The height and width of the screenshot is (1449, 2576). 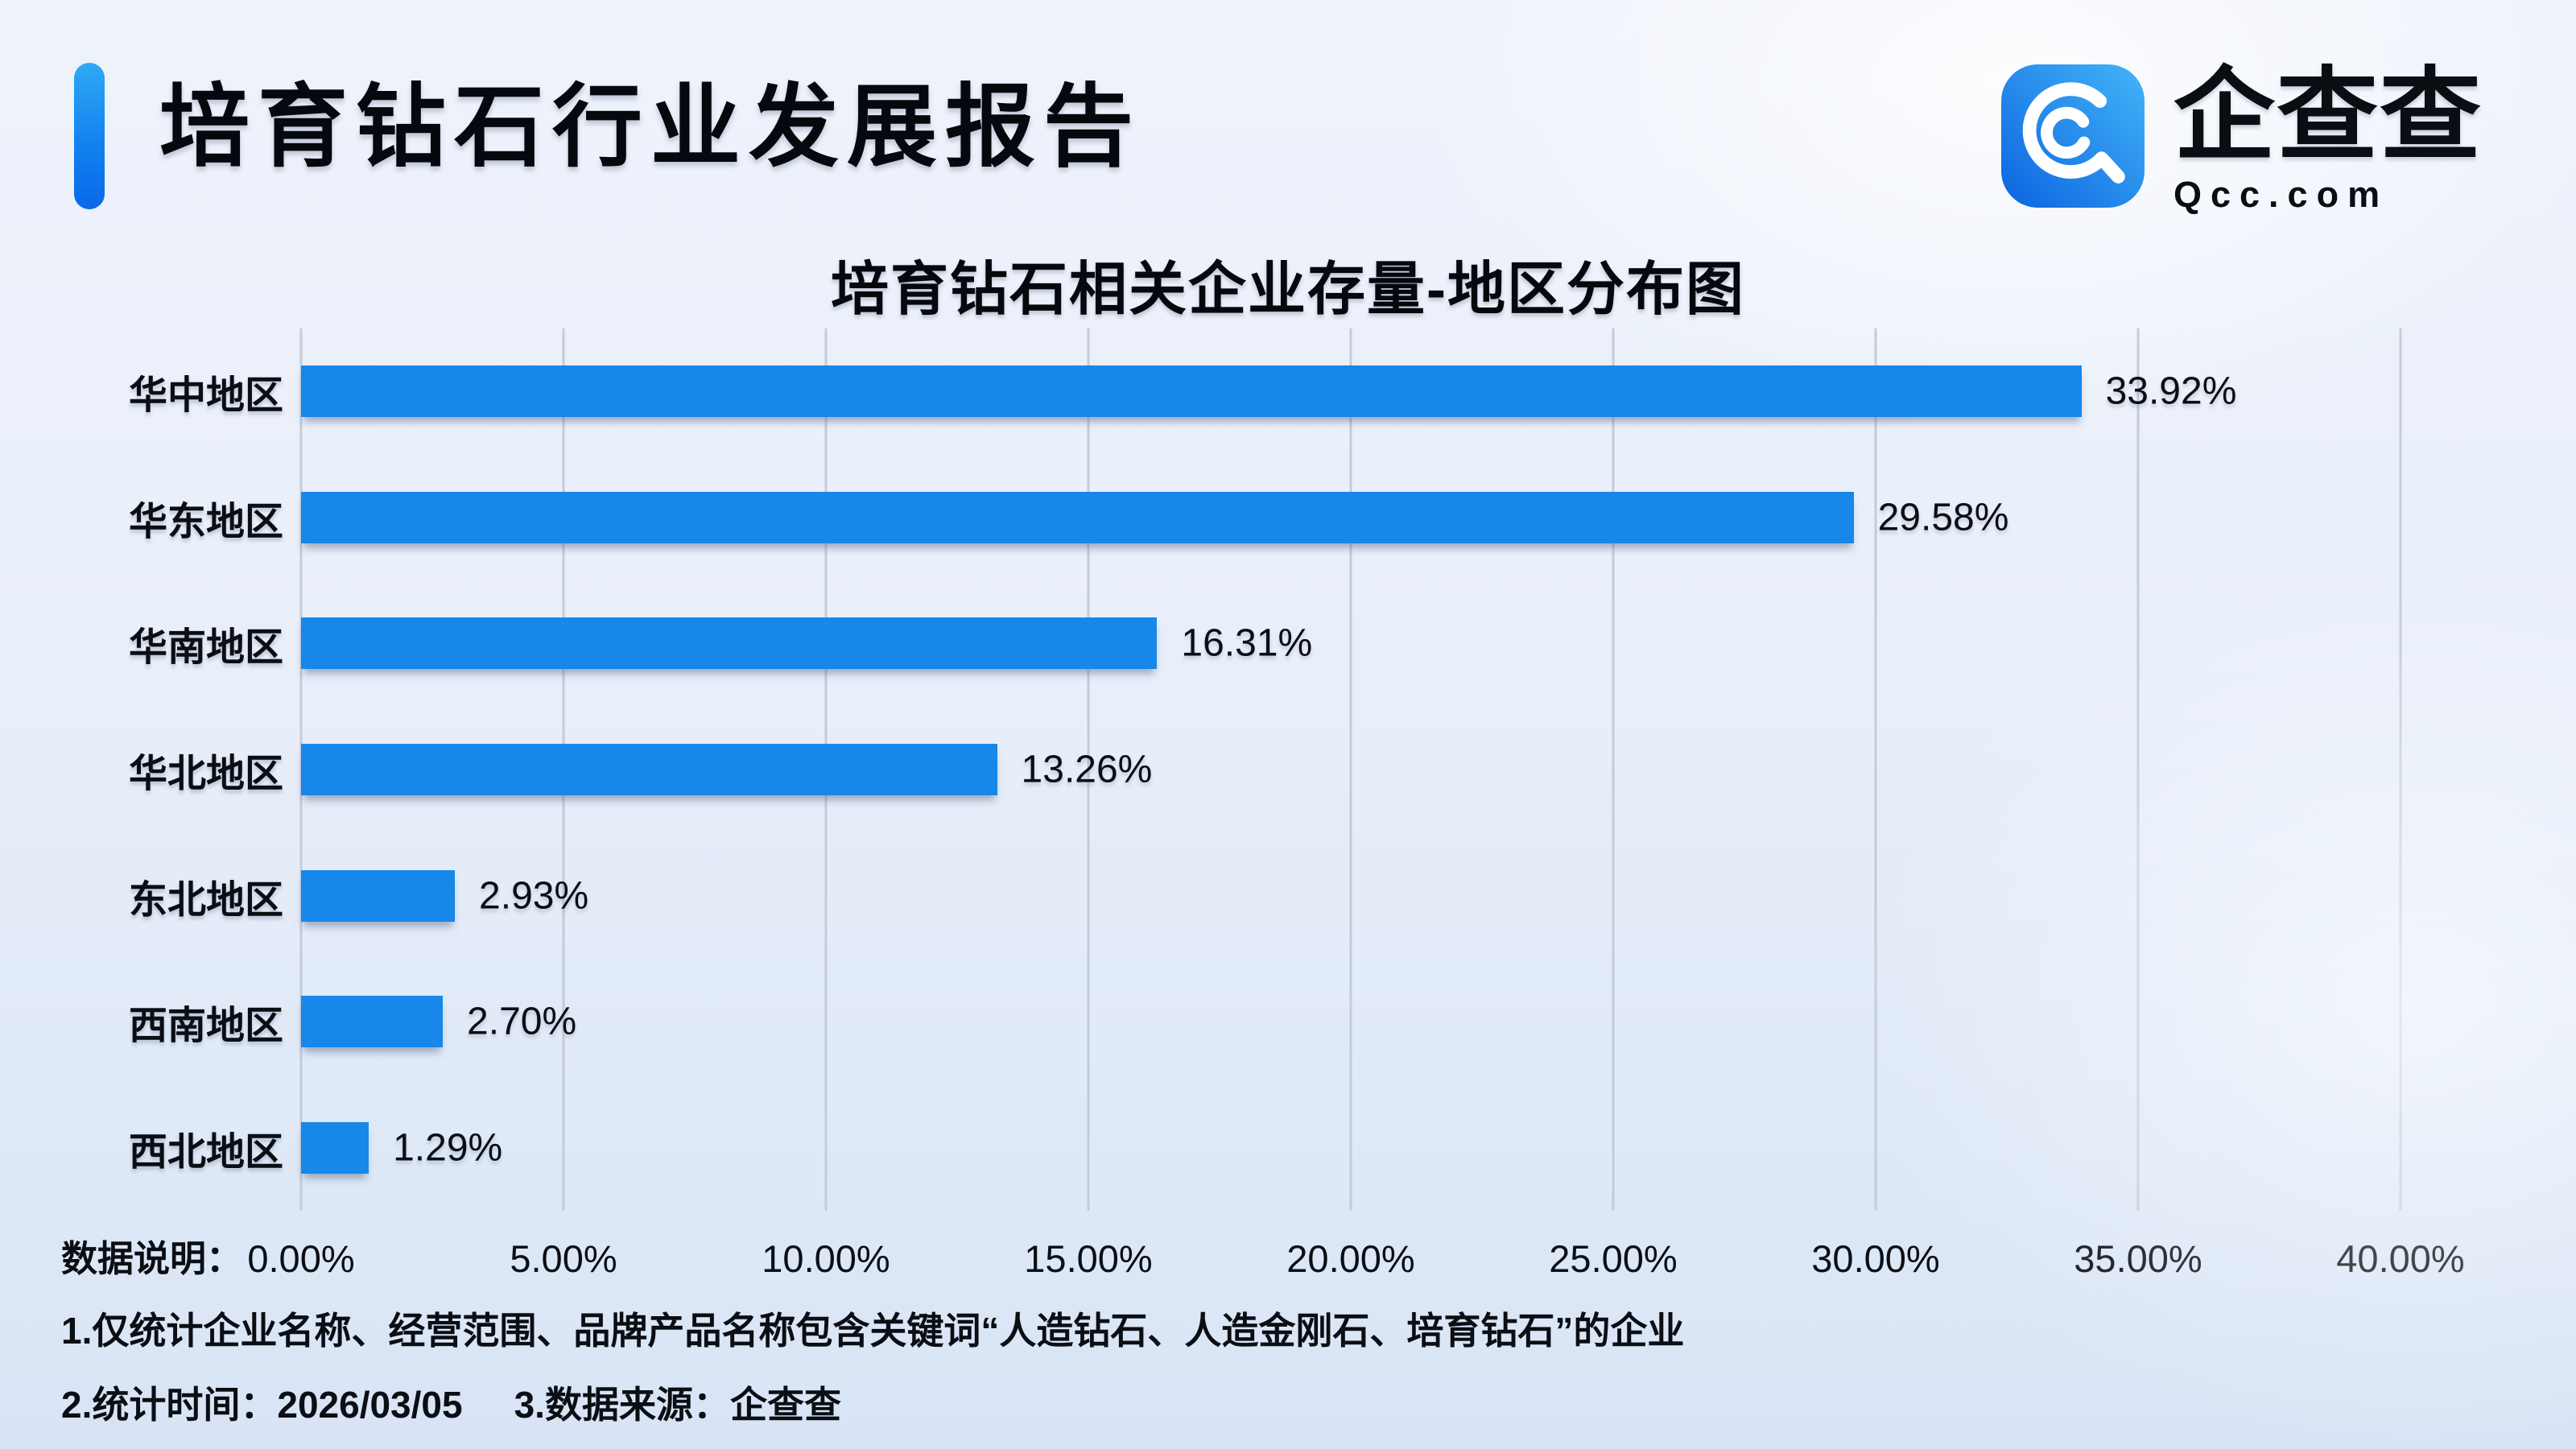 I want to click on x-tick-label: 15.00%, so click(x=1088, y=1258).